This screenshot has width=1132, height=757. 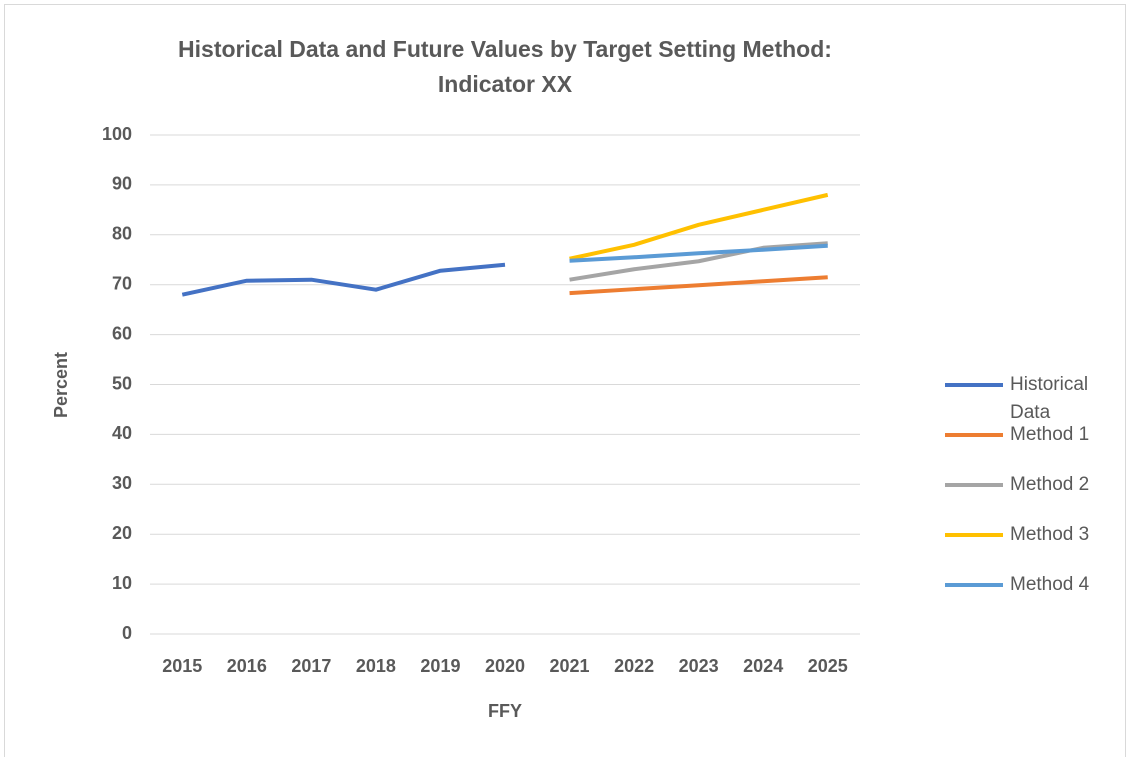 I want to click on x-tick-label: 2020, so click(x=505, y=666).